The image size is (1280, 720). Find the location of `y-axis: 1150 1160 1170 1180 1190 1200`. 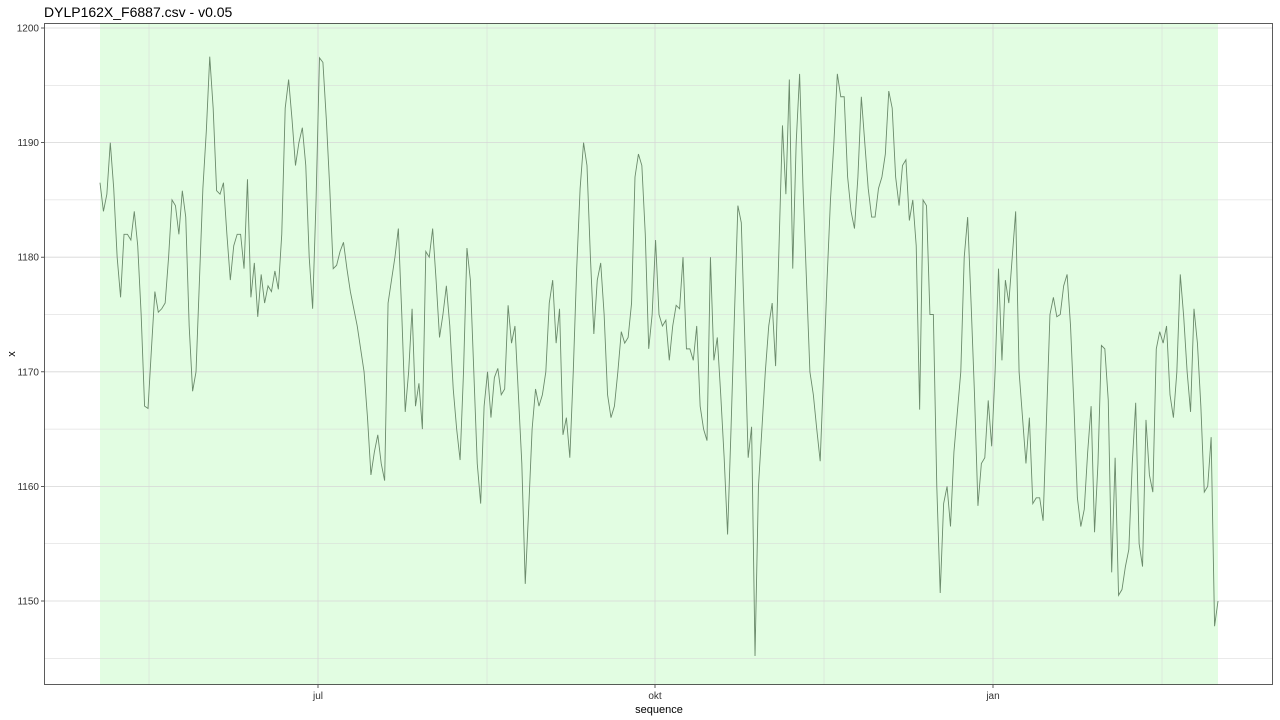

y-axis: 1150 1160 1170 1180 1190 1200 is located at coordinates (30, 316).